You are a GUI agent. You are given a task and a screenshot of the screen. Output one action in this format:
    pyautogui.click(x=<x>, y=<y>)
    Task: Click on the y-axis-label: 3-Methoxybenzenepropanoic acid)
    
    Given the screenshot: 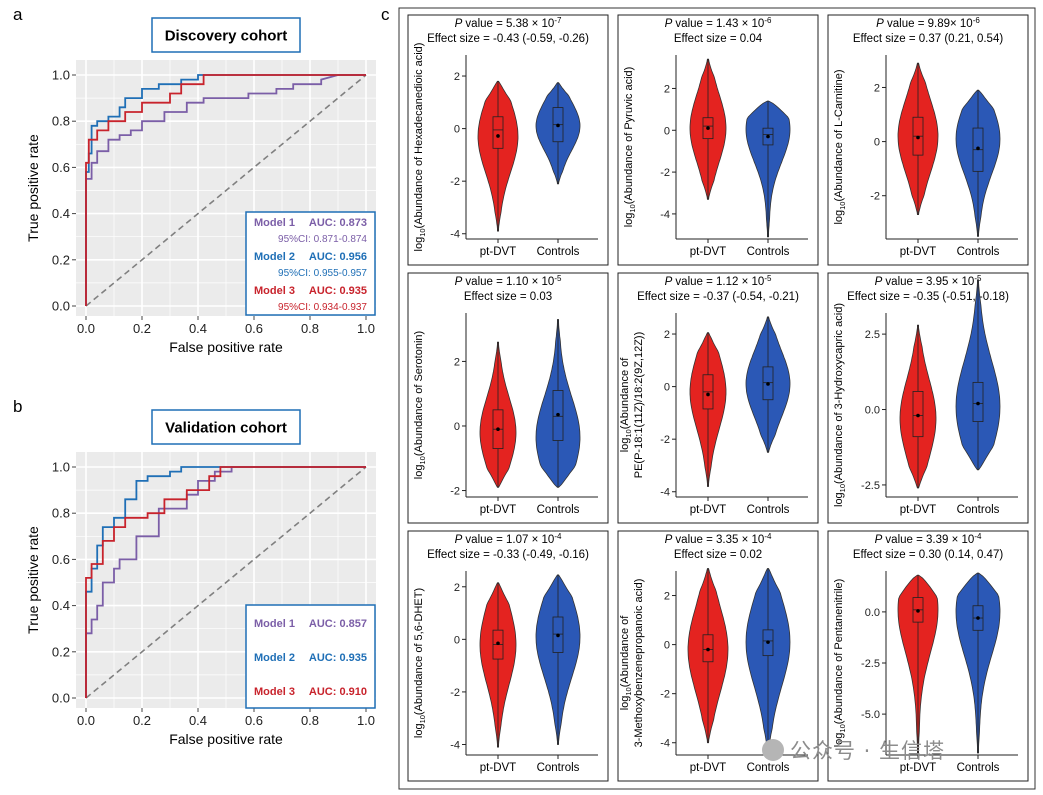 What is the action you would take?
    pyautogui.click(x=639, y=663)
    